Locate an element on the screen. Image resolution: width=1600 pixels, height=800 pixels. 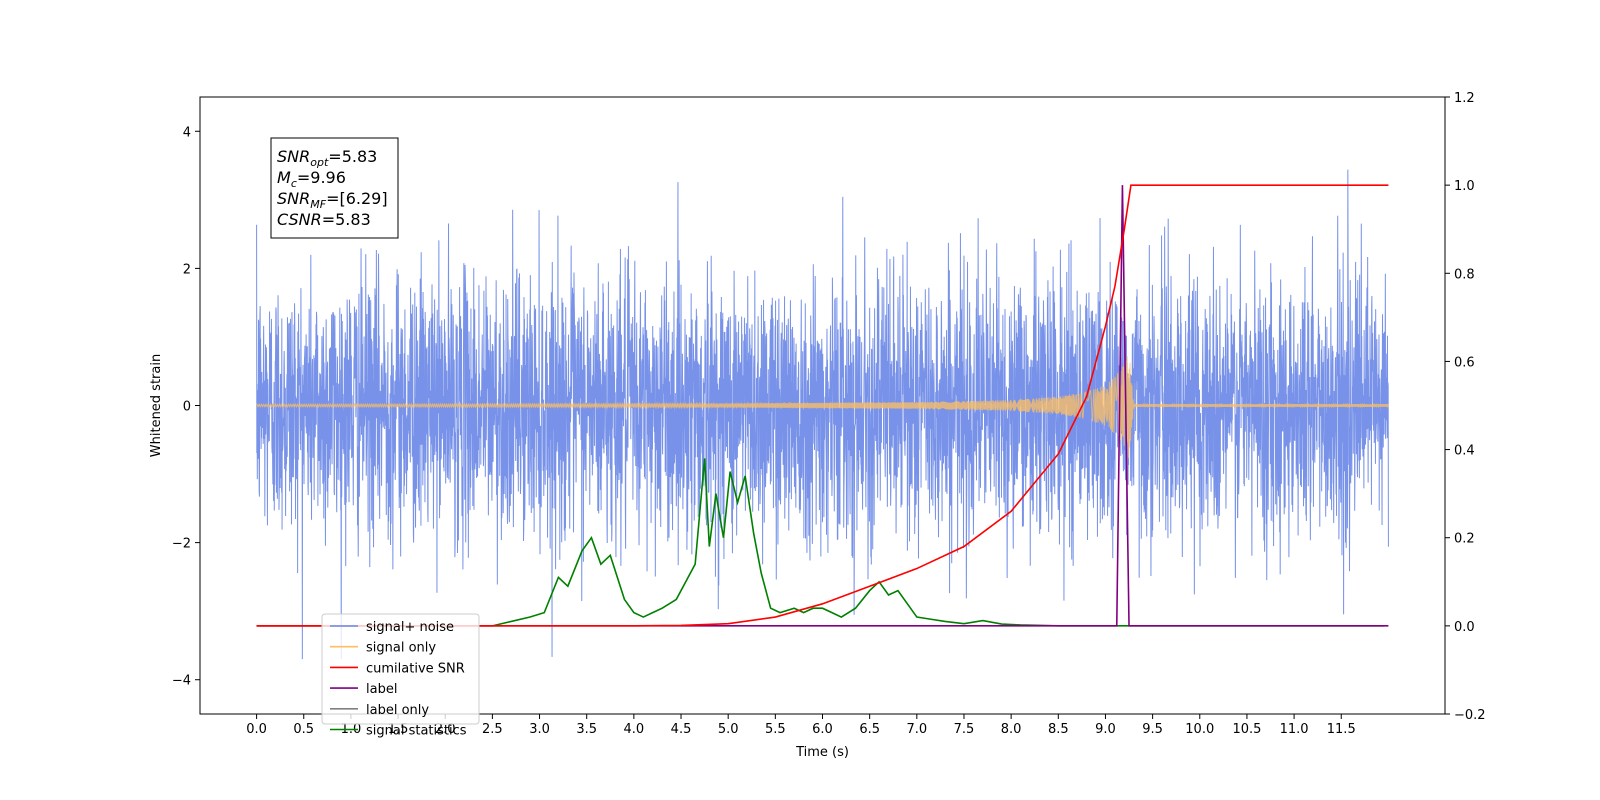
x-tick-label: 0.5 is located at coordinates (303, 729).